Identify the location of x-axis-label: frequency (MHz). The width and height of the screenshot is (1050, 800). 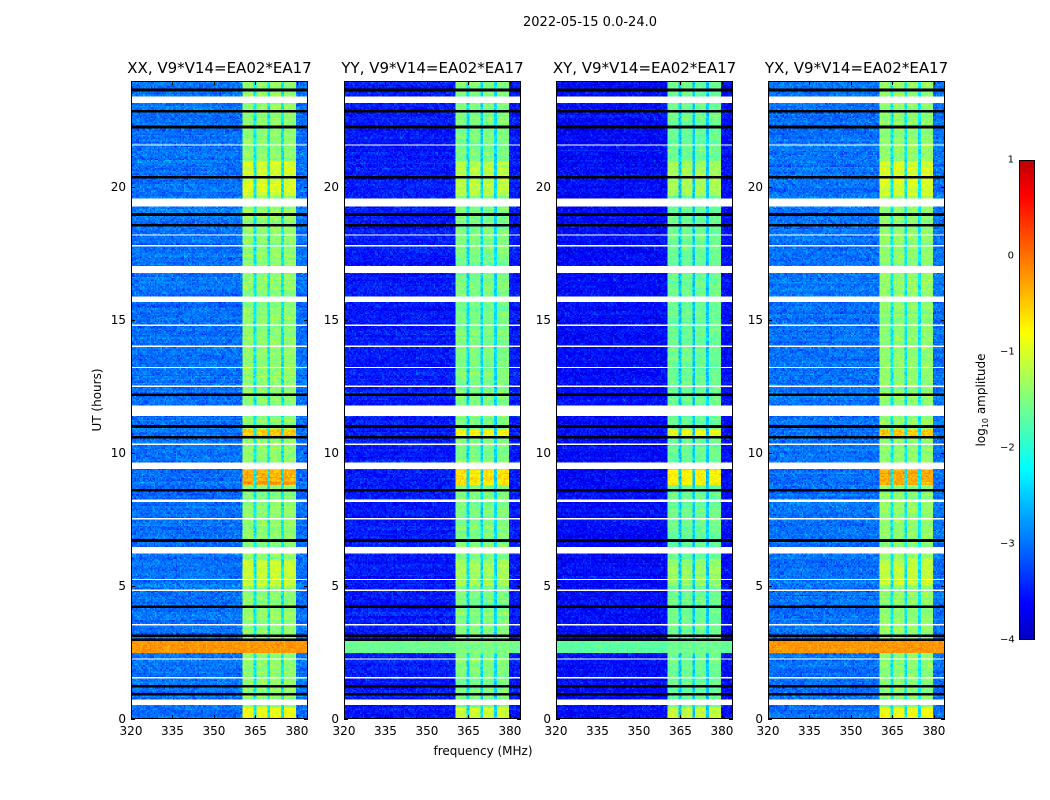
(483, 751).